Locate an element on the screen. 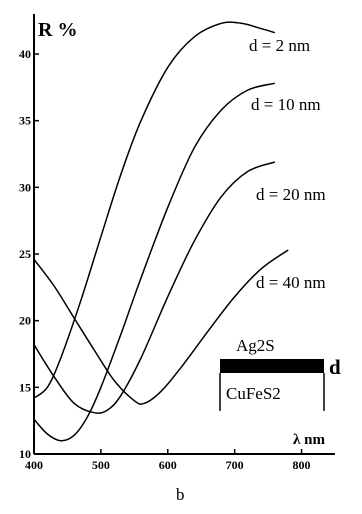 This screenshot has height=514, width=362. x-tick-label: 400 is located at coordinates (34, 465).